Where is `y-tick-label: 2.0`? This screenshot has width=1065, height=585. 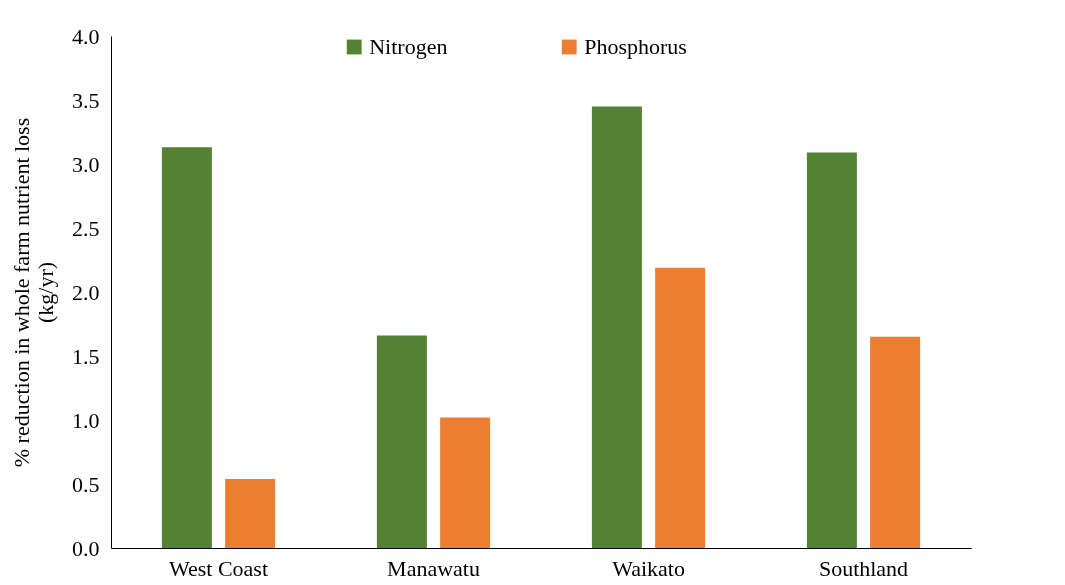
y-tick-label: 2.0 is located at coordinates (86, 292).